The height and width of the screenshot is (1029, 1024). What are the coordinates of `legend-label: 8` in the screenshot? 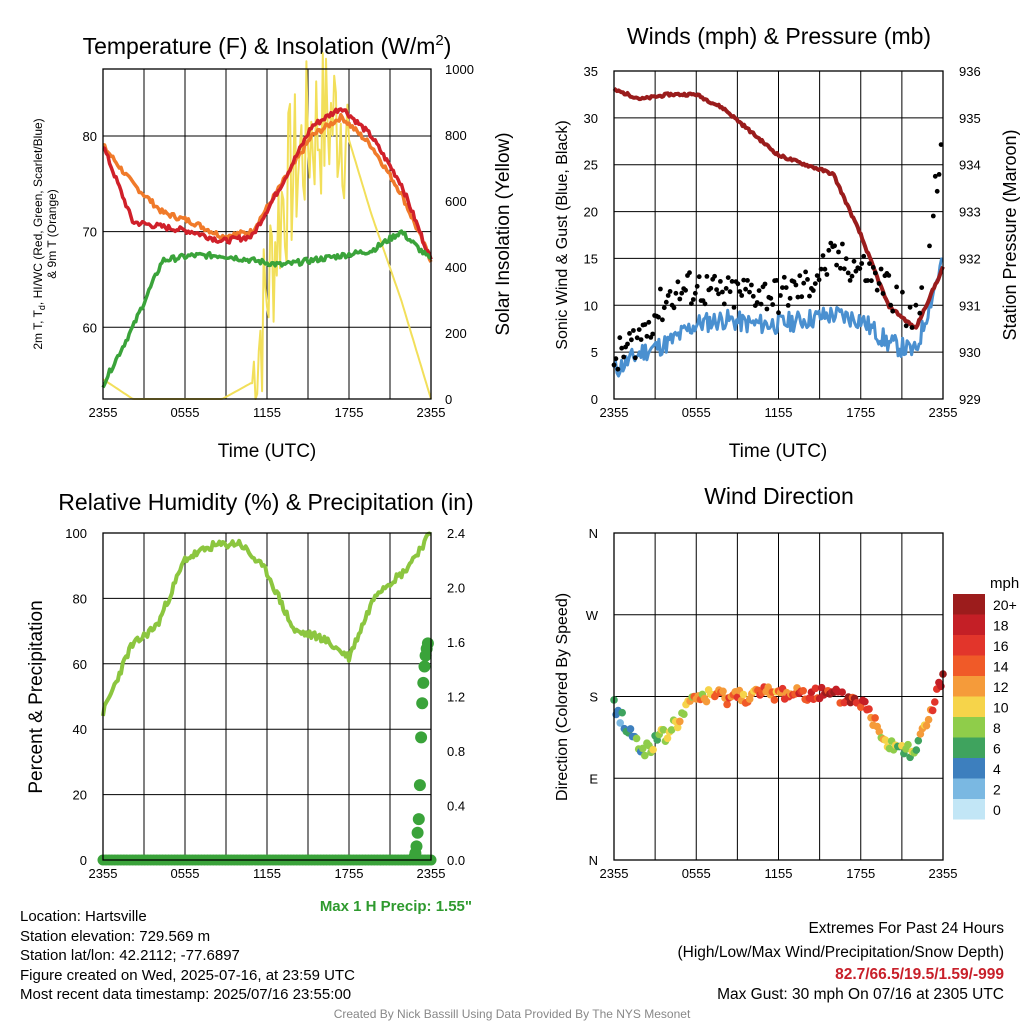 It's located at (997, 728).